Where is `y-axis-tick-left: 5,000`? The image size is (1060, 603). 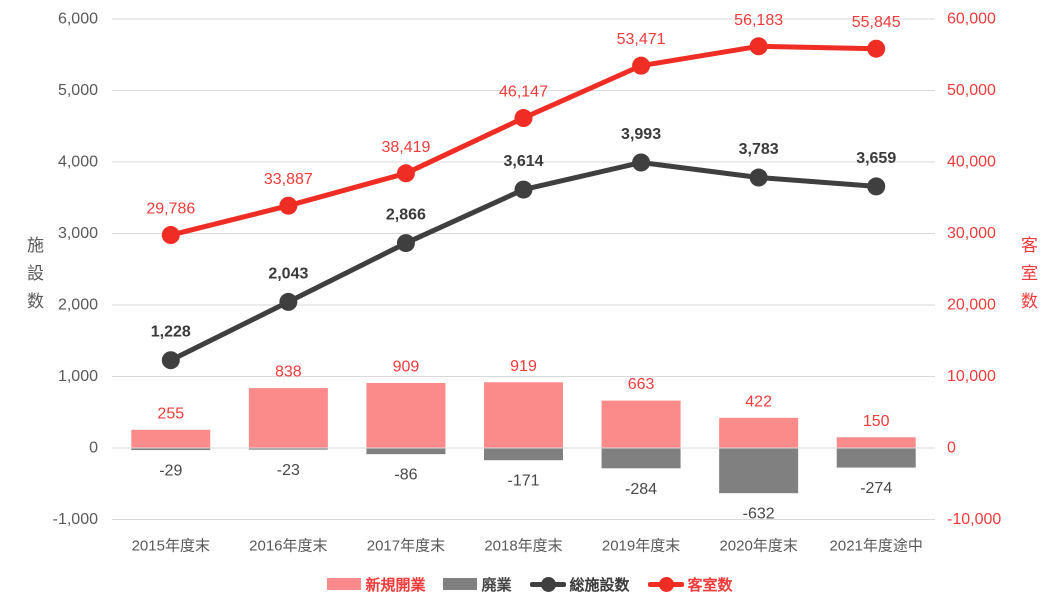
y-axis-tick-left: 5,000 is located at coordinates (78, 90).